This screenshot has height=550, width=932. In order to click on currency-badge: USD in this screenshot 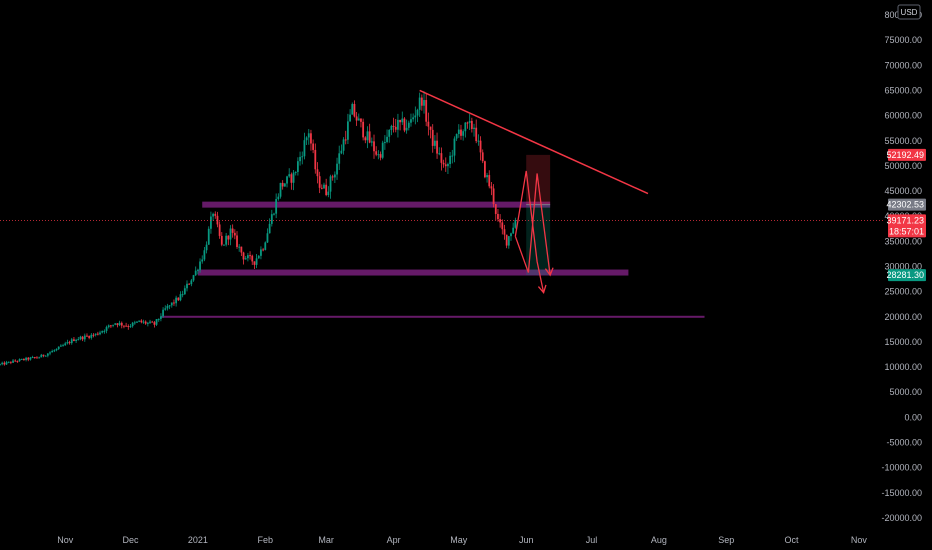, I will do `click(909, 12)`.